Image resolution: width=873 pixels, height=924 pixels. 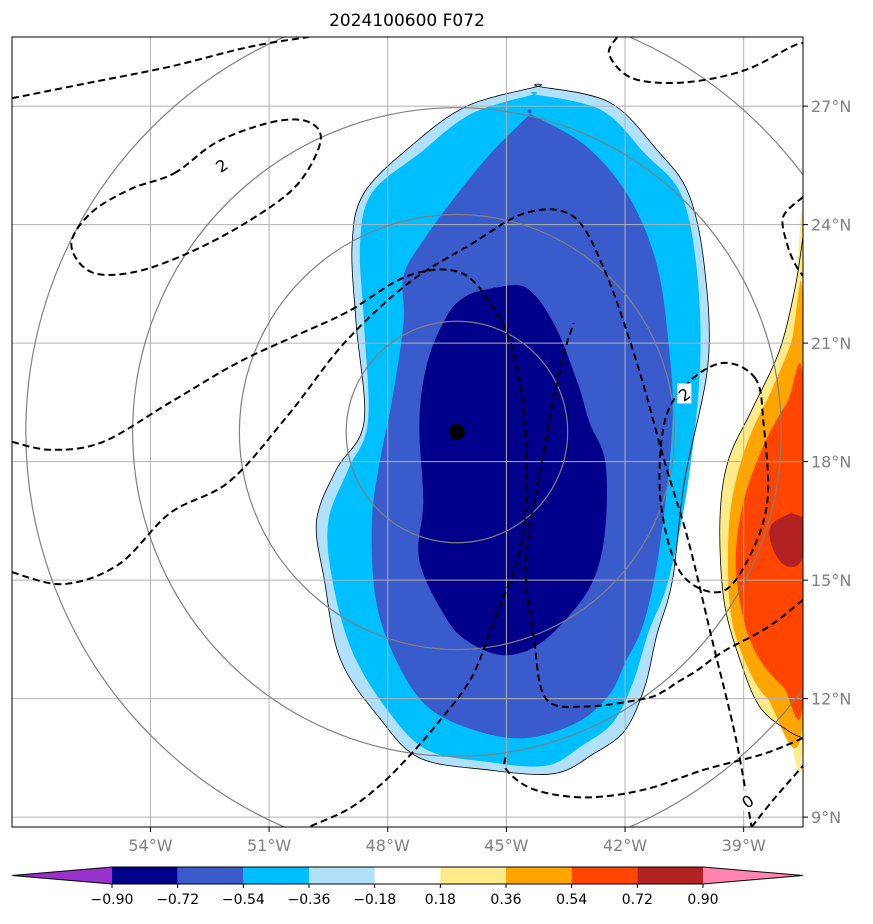 What do you see at coordinates (112, 900) in the screenshot?
I see `colorbar-label-0: −0.90` at bounding box center [112, 900].